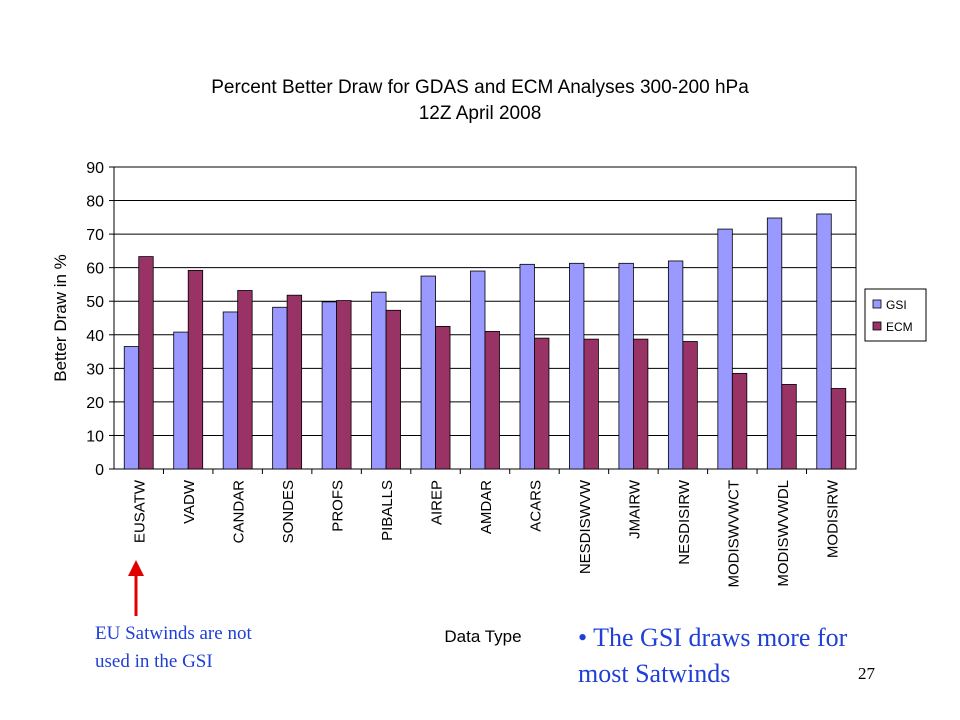 This screenshot has width=960, height=720. I want to click on bar-ecm-eusatw, so click(146, 363).